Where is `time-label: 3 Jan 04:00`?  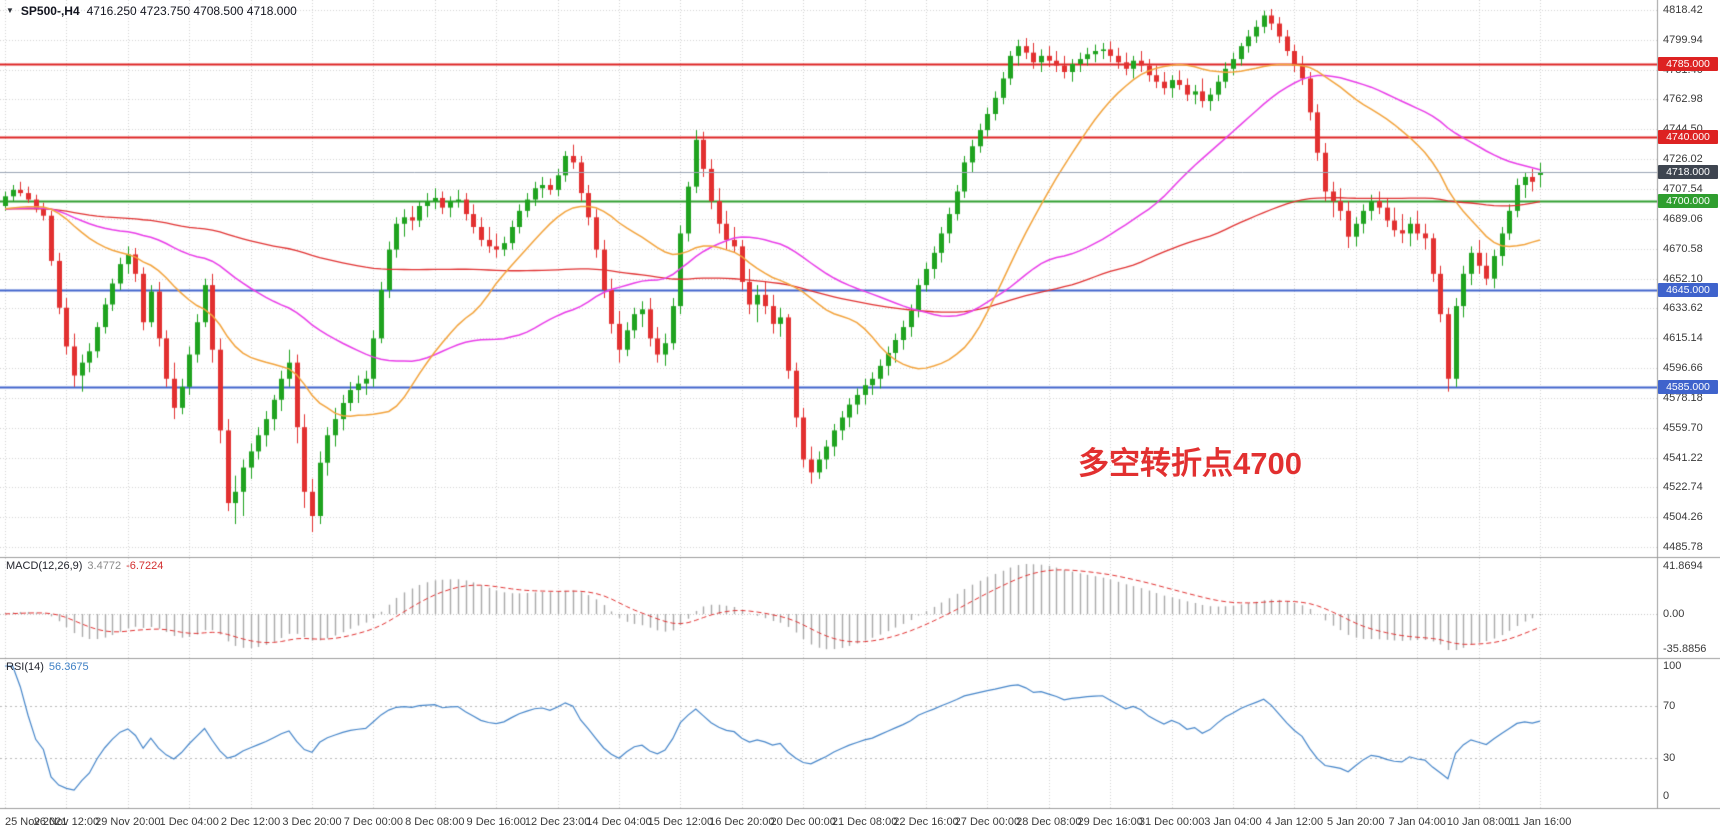
time-label: 3 Jan 04:00 is located at coordinates (1233, 822).